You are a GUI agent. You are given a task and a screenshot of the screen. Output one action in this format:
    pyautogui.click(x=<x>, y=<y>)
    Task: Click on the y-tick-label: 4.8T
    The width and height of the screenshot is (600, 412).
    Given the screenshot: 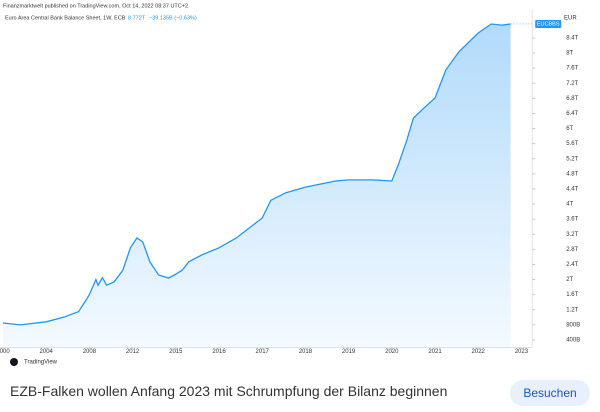 What is the action you would take?
    pyautogui.click(x=572, y=174)
    